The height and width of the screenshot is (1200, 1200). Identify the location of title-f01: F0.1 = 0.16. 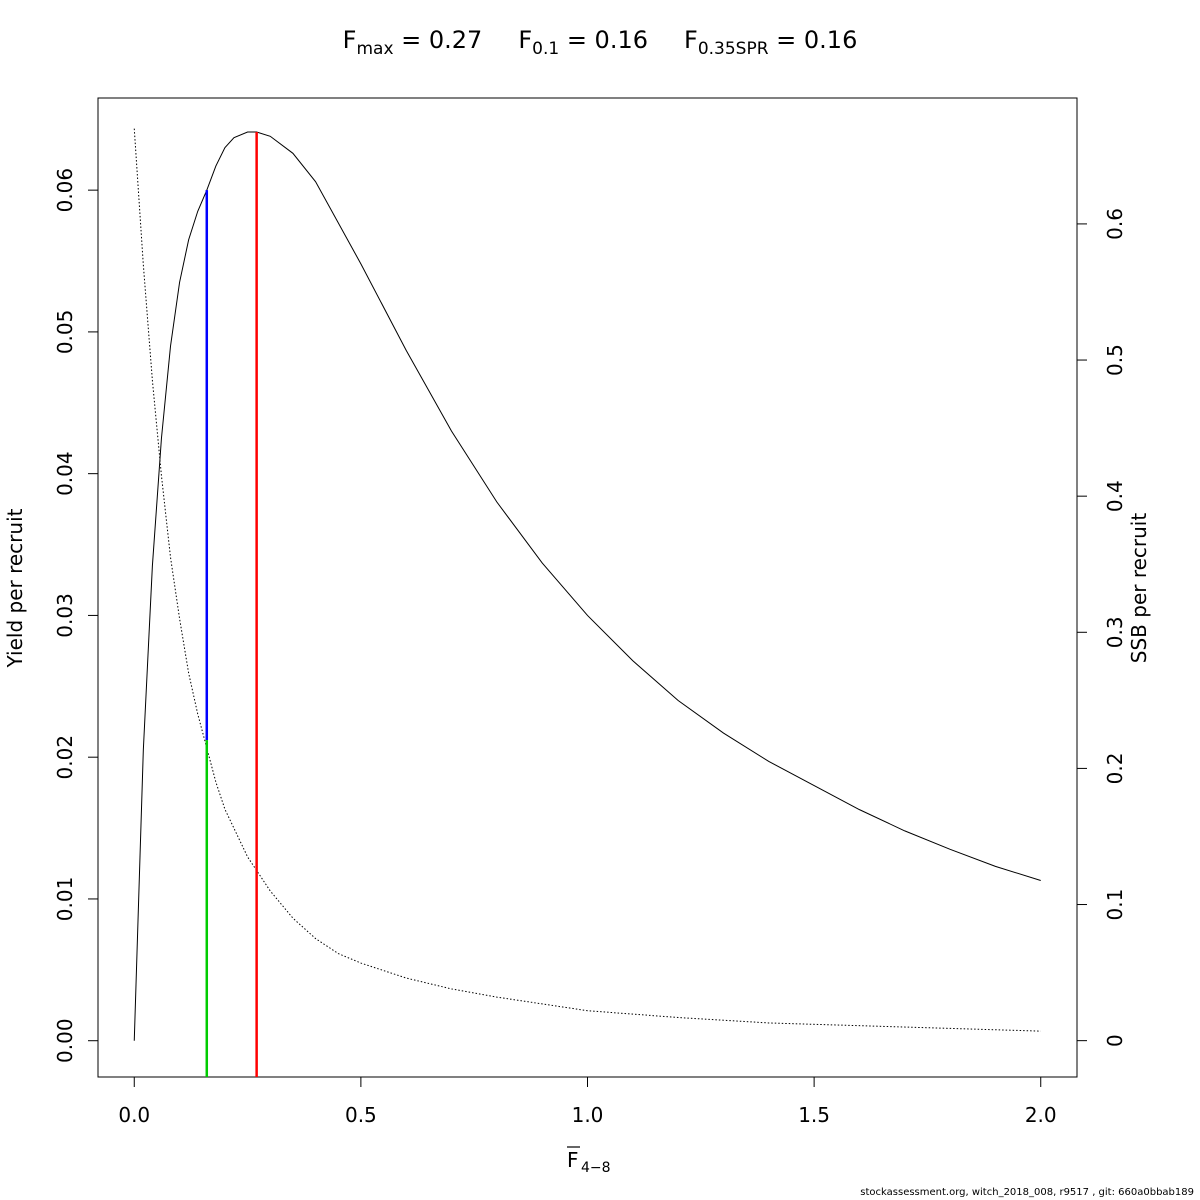
(583, 42).